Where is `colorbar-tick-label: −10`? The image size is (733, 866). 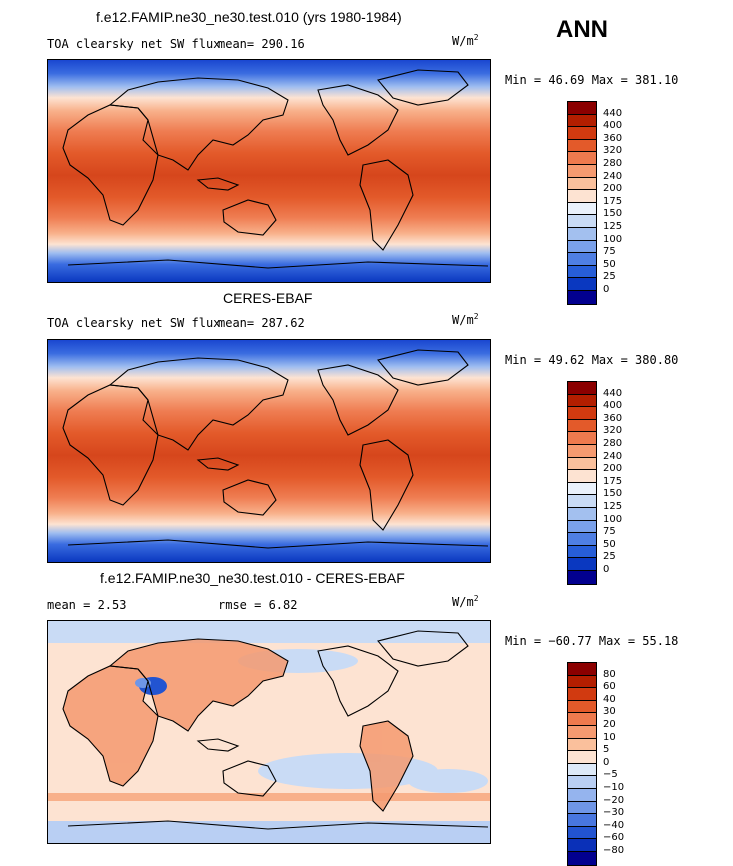
colorbar-tick-label: −10 is located at coordinates (614, 787).